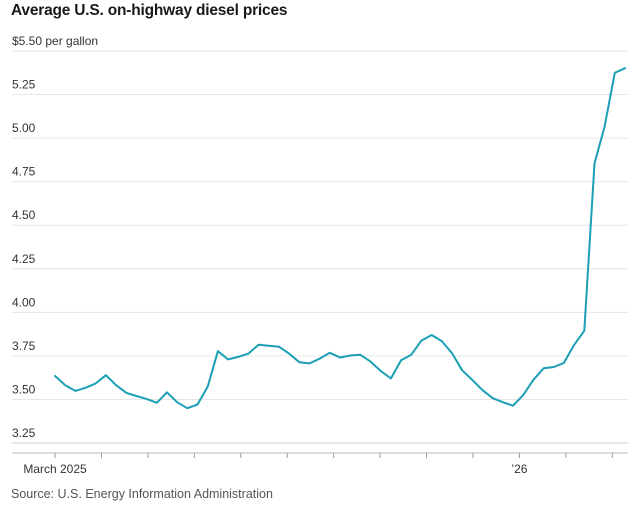 Image resolution: width=631 pixels, height=505 pixels. I want to click on y-tick-label: 3.25, so click(24, 433).